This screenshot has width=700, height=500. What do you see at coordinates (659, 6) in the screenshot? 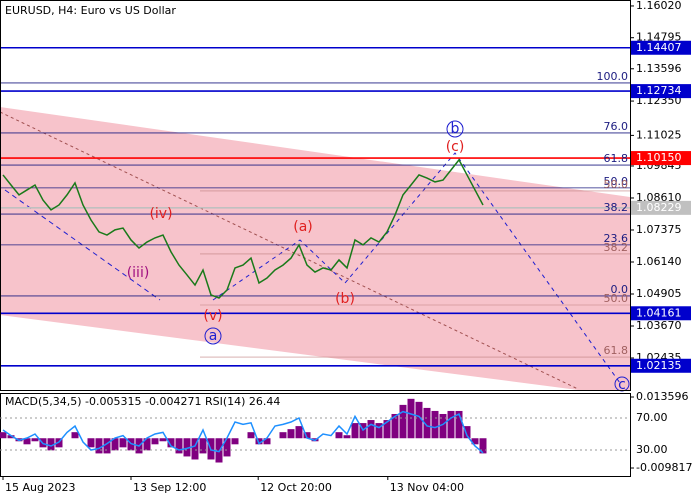
I see `y-tick-label: 1.16020` at bounding box center [659, 6].